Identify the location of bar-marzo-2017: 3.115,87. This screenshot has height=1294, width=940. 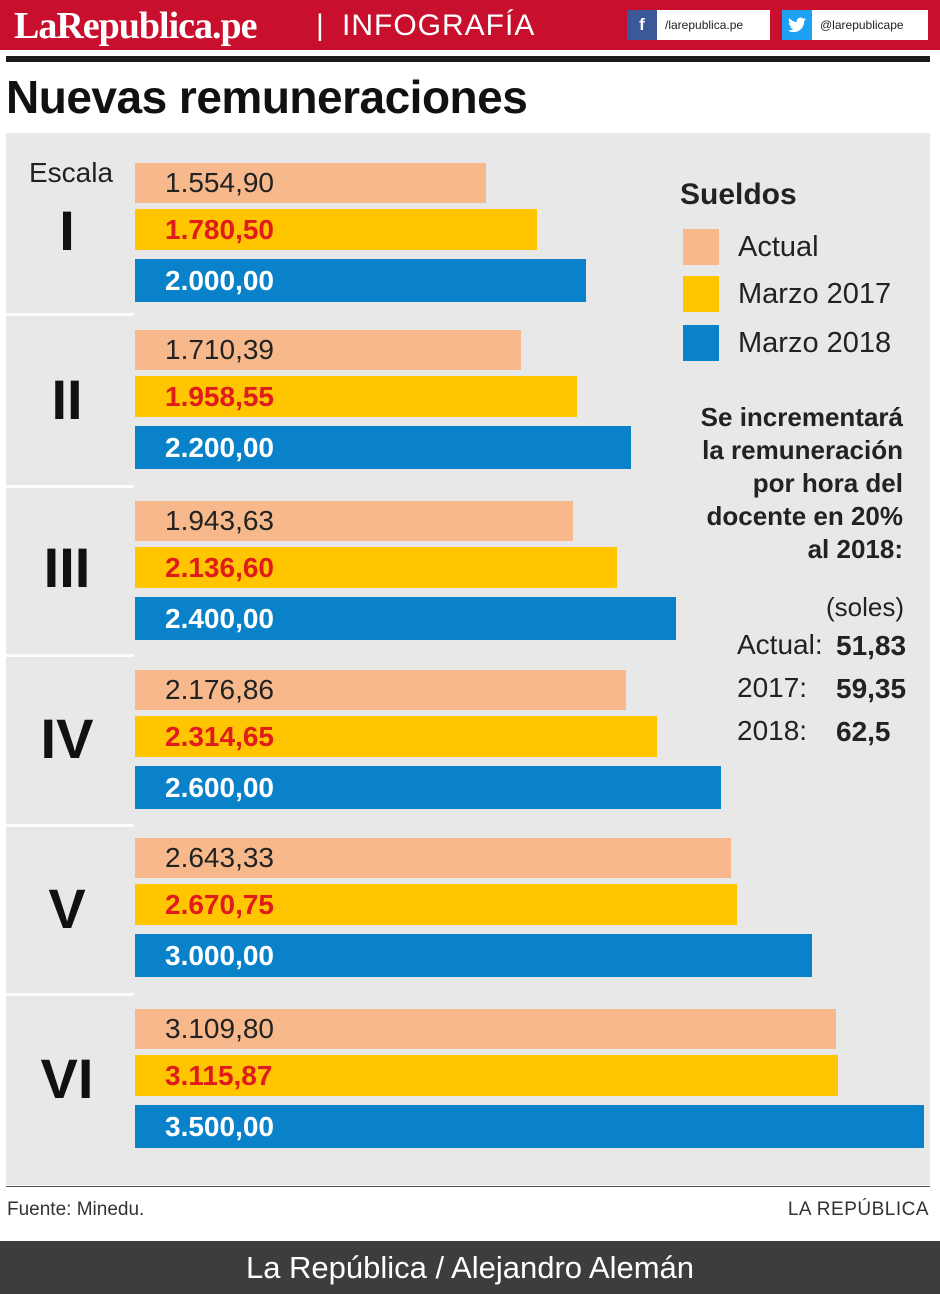
(486, 1075).